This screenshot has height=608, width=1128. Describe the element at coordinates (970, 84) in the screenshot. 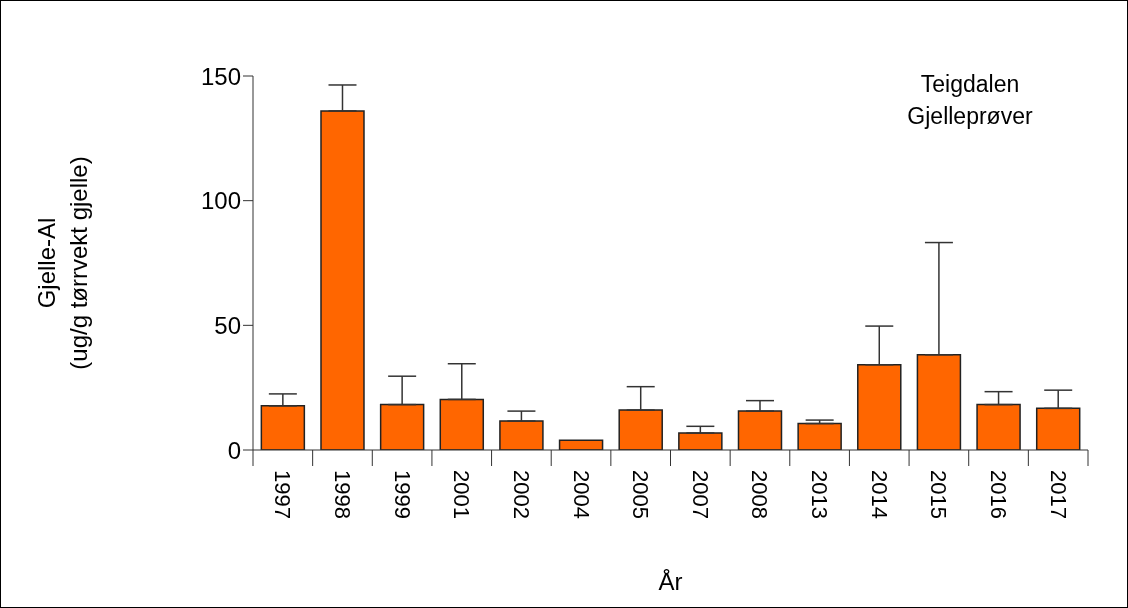

I see `annotation: Teigdalen` at that location.